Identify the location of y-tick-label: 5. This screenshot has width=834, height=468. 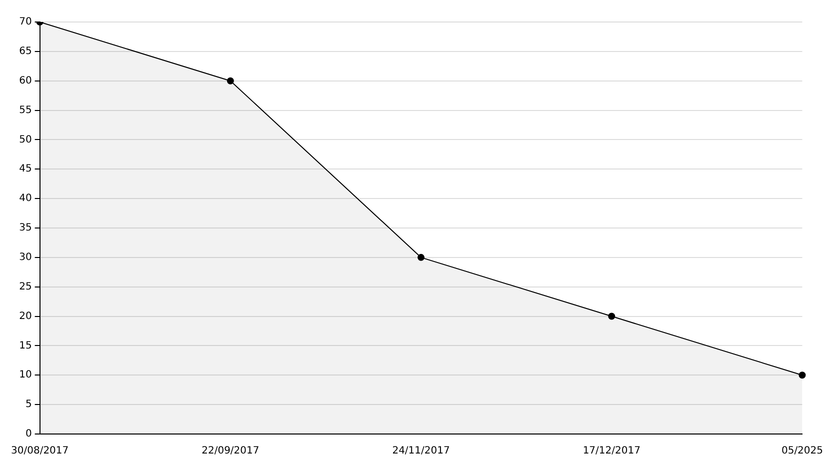
(28, 404).